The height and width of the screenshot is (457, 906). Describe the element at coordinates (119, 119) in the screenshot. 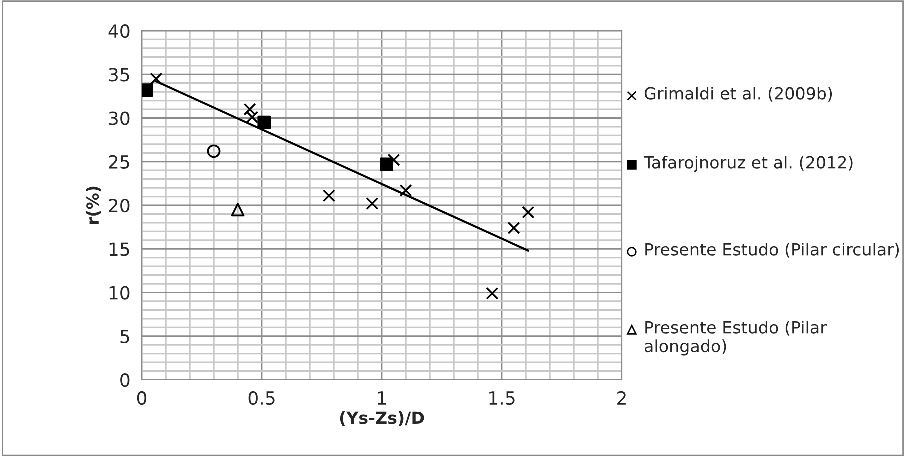

I see `y-tick-label: 30` at that location.